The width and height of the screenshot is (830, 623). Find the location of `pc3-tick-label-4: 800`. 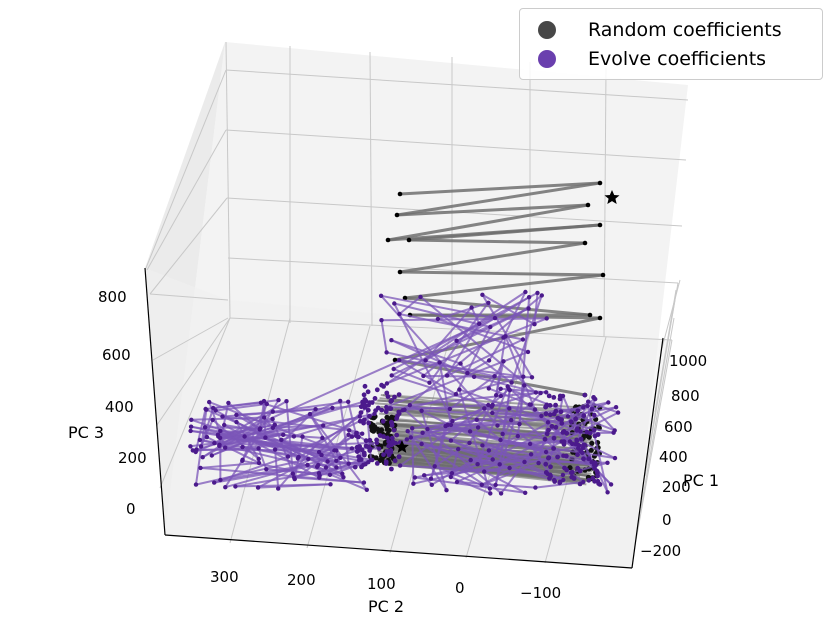

pc3-tick-label-4: 800 is located at coordinates (112, 297).